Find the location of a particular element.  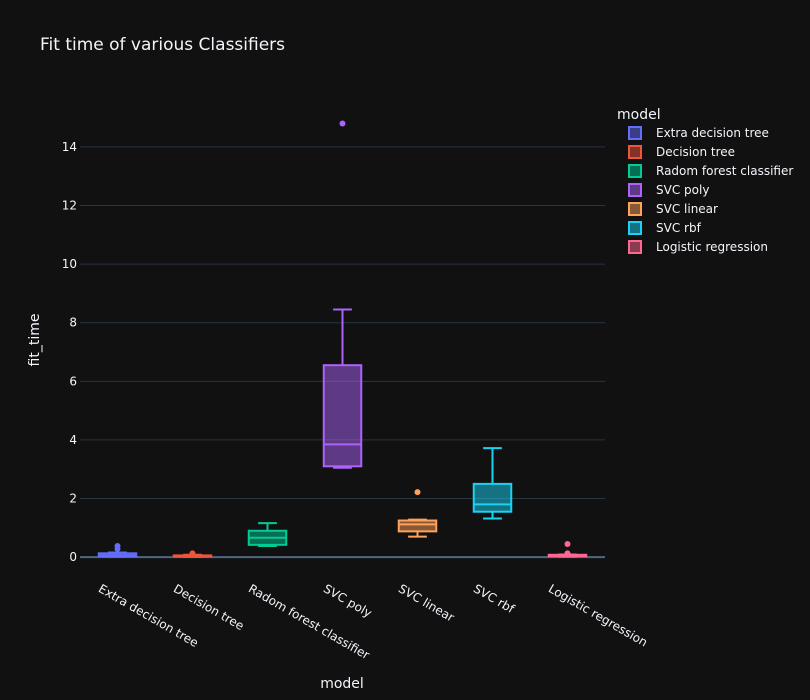

legend-item-svc-rbf: SVC rbf is located at coordinates (665, 228).